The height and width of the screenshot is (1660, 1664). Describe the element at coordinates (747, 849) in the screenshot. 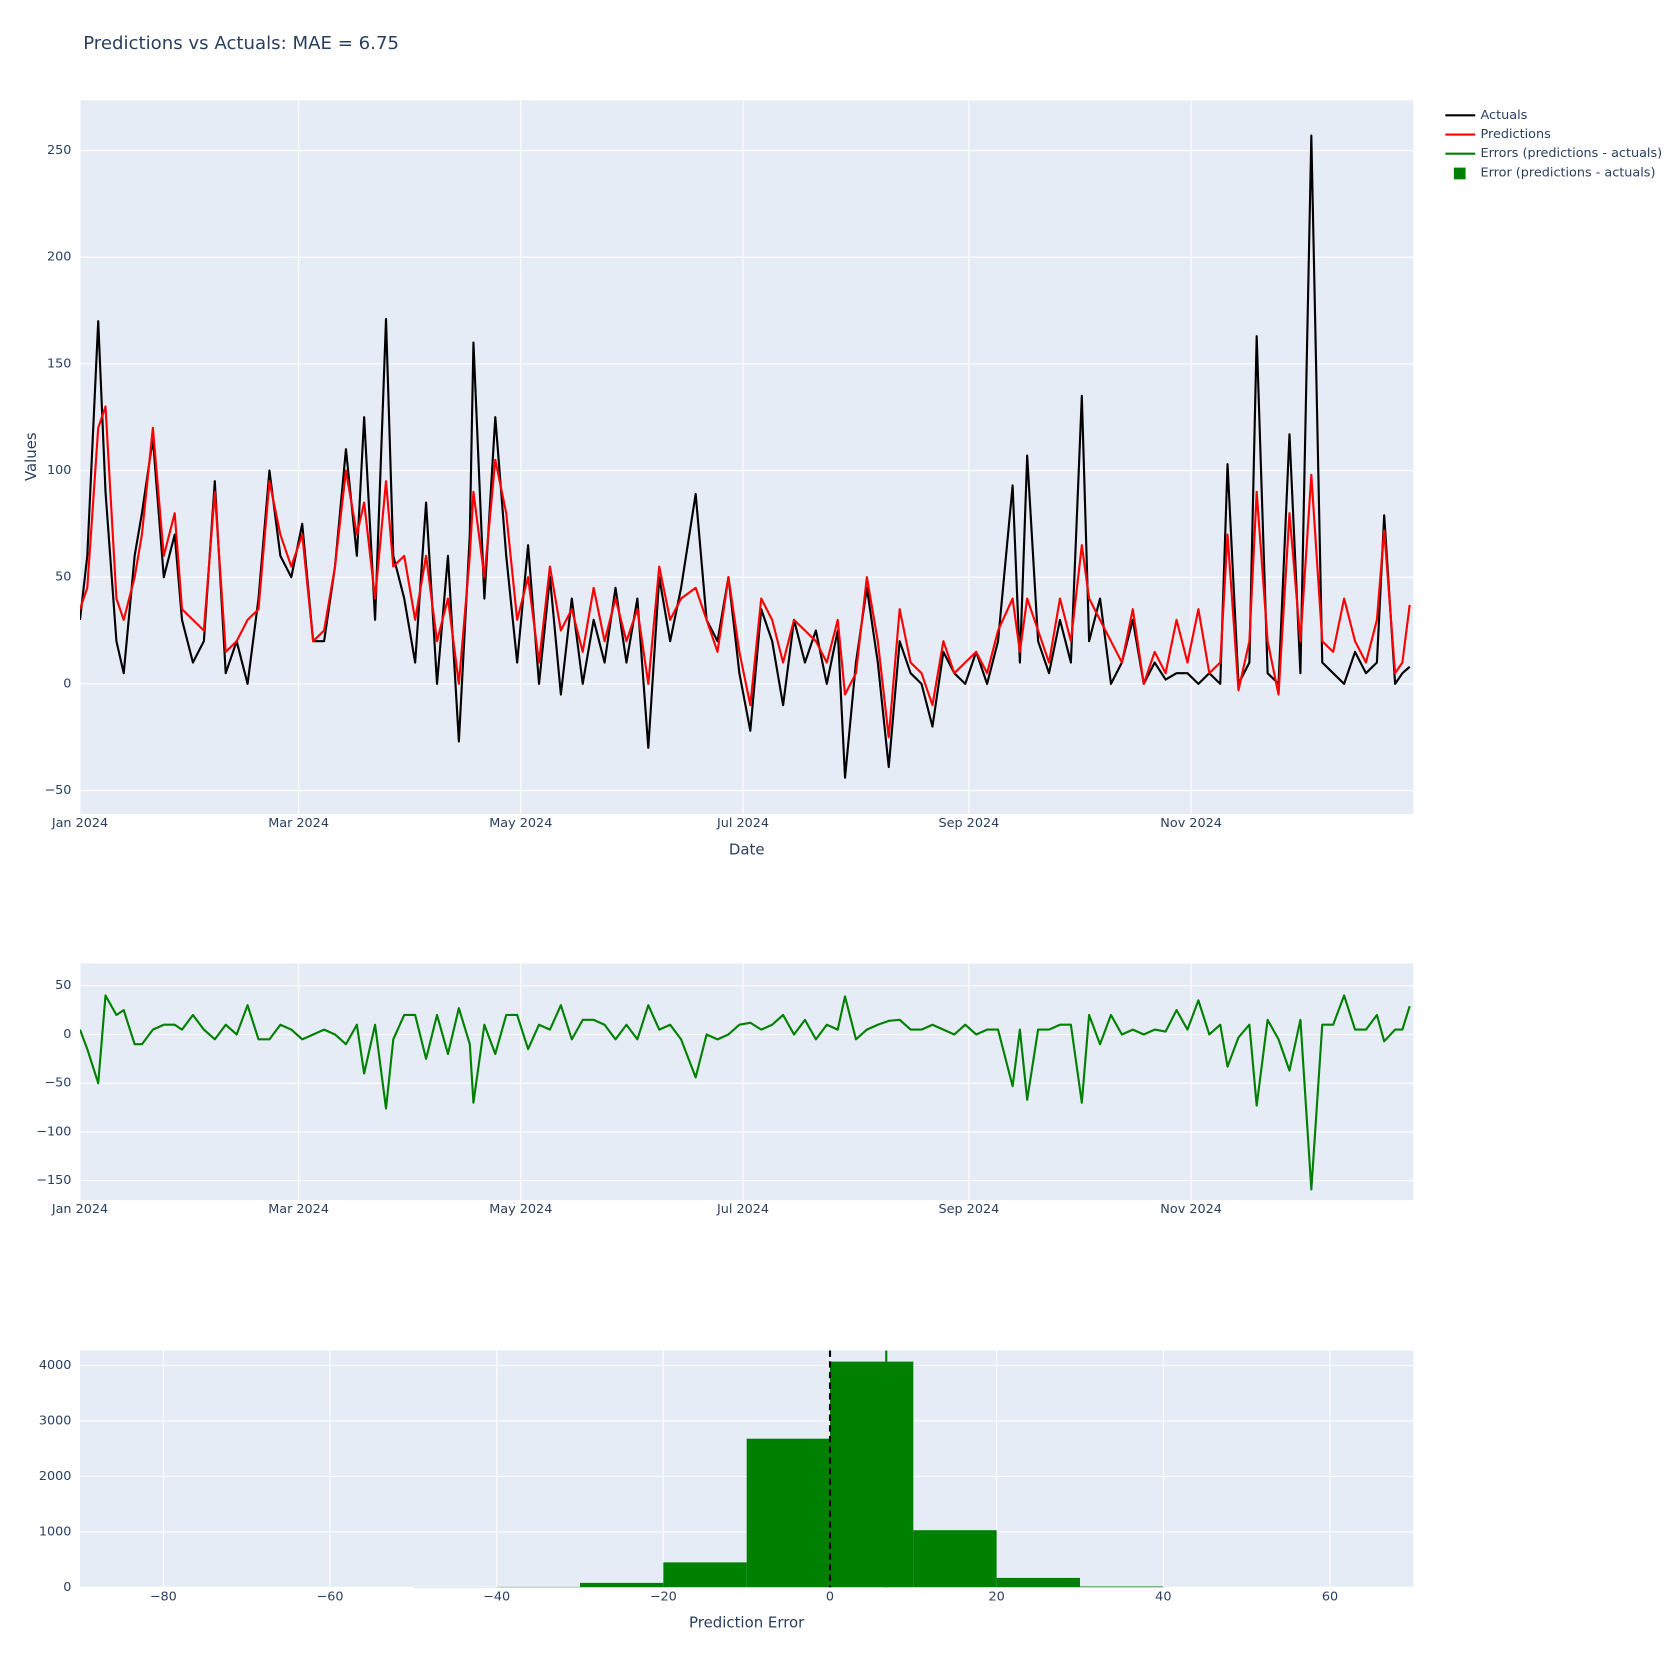

I see `x-axis-title: Date` at that location.